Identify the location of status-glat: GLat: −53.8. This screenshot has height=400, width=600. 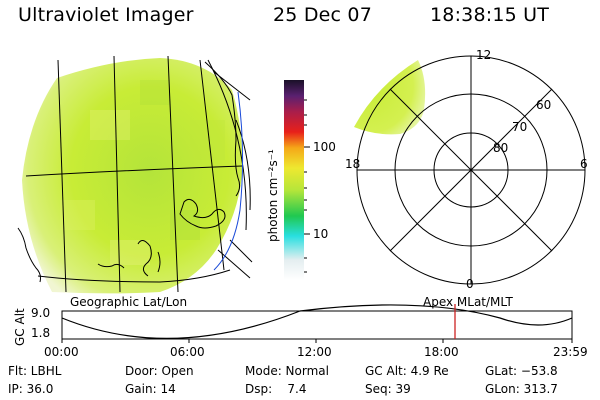
(521, 371).